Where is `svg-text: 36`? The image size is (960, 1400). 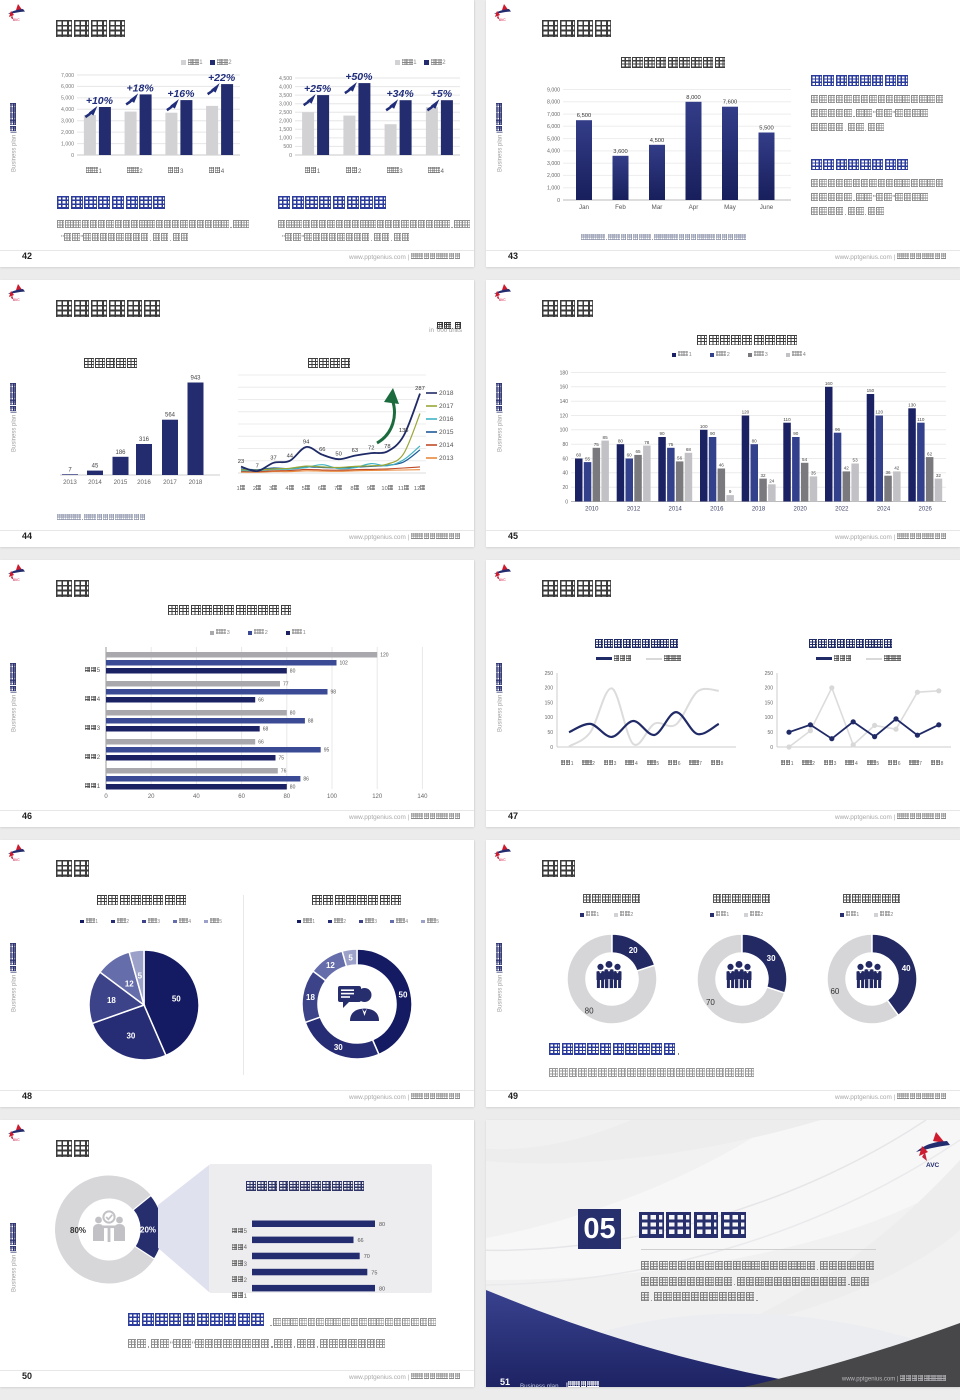 svg-text: 36 is located at coordinates (888, 472).